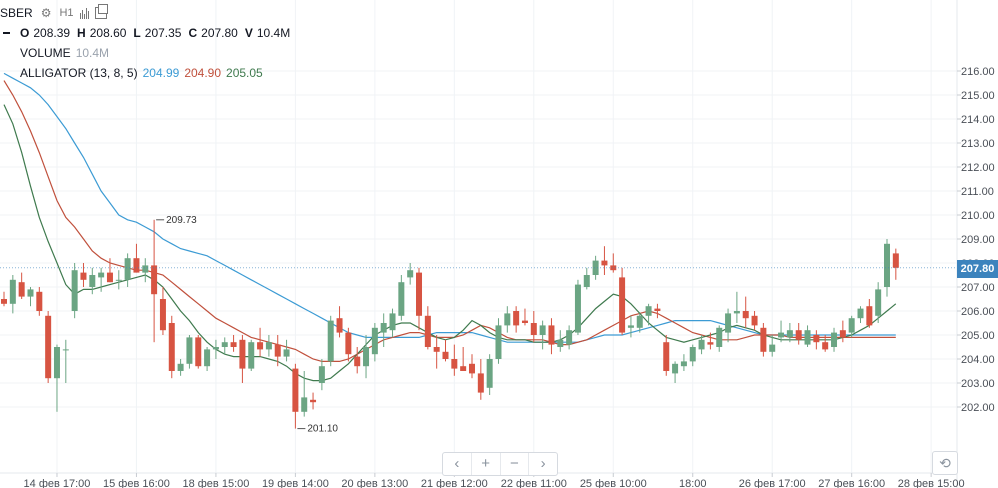  What do you see at coordinates (486, 464) in the screenshot?
I see `zoom-in-button: +` at bounding box center [486, 464].